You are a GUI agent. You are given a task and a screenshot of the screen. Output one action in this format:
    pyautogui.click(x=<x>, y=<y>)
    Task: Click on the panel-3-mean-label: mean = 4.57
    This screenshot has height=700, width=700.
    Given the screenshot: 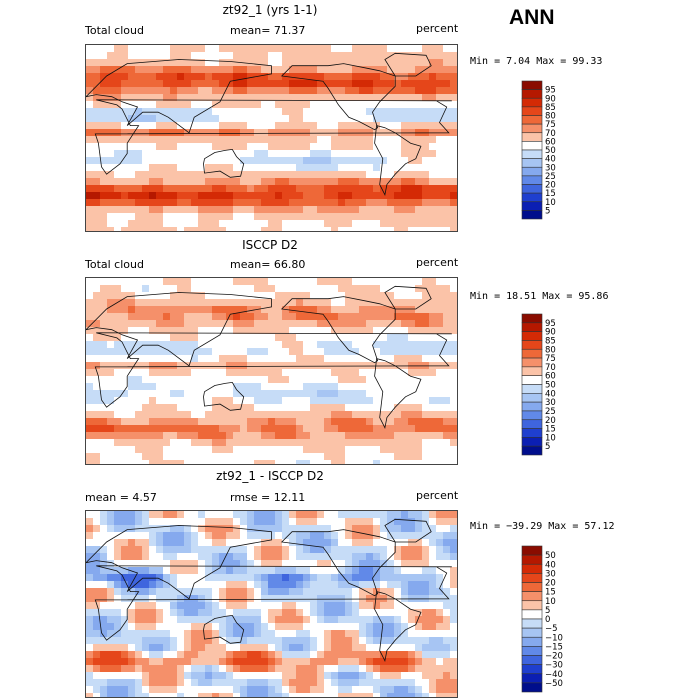 What is the action you would take?
    pyautogui.click(x=121, y=497)
    